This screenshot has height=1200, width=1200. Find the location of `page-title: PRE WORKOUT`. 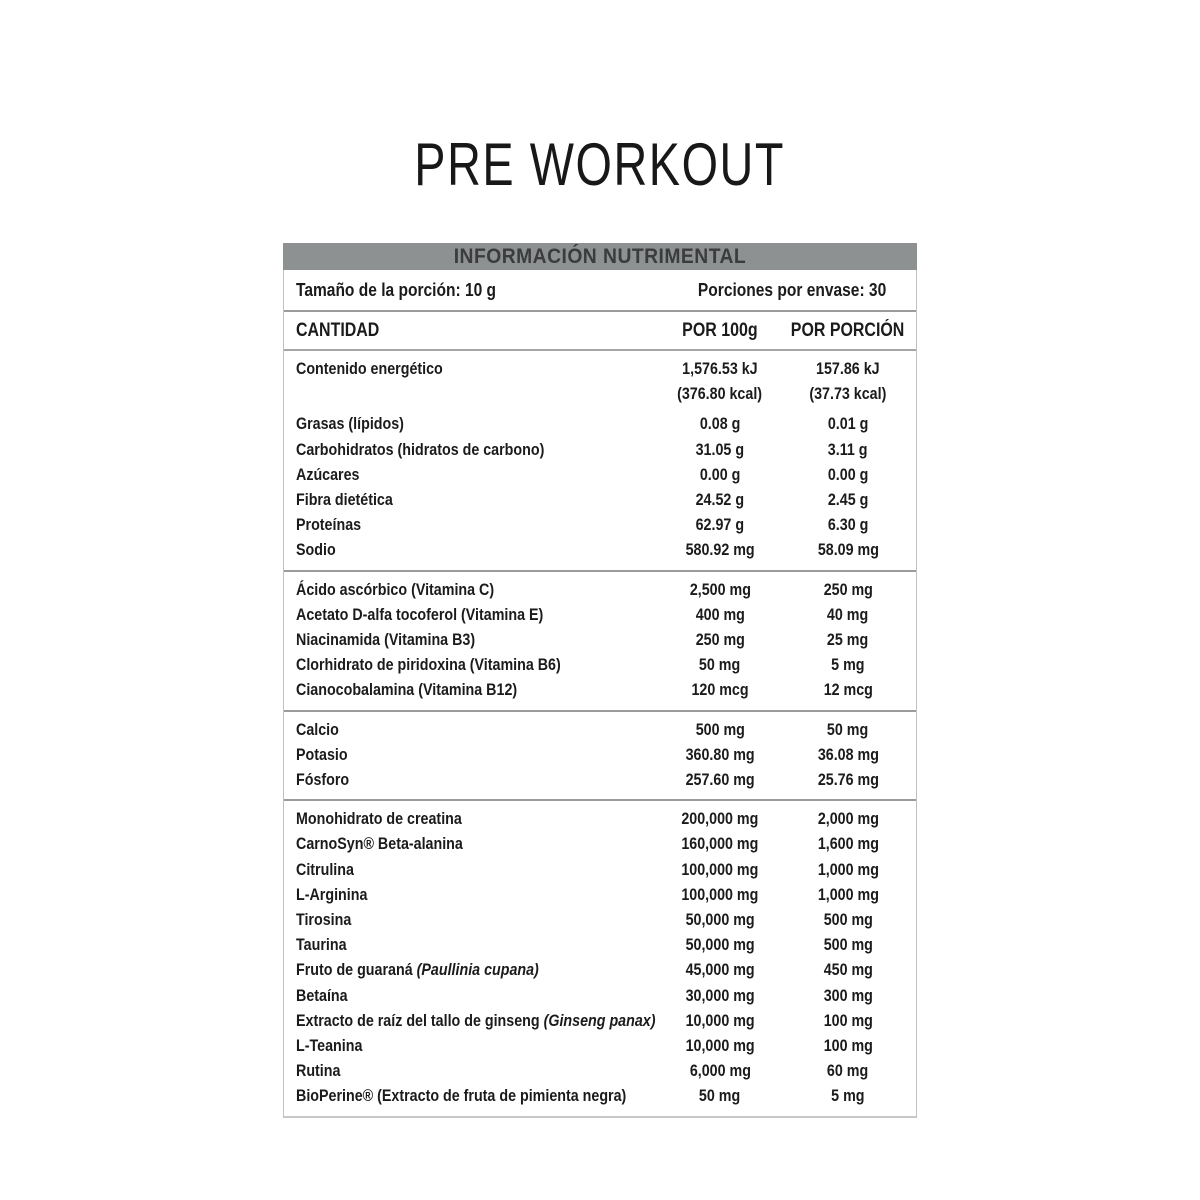

page-title: PRE WORKOUT is located at coordinates (600, 164).